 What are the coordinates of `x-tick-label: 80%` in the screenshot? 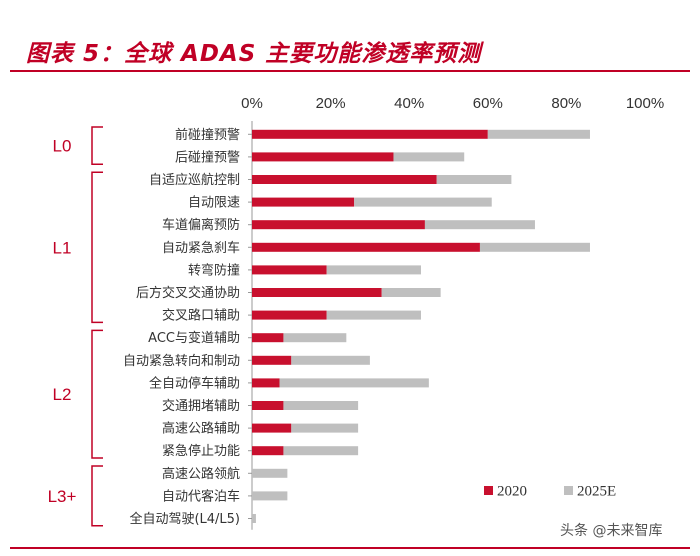 It's located at (566, 103).